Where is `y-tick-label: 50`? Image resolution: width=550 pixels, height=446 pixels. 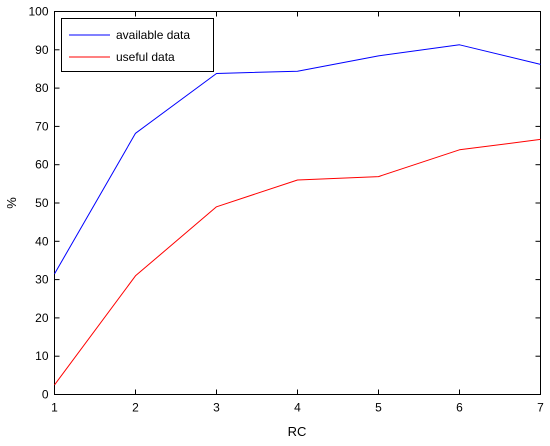 y-tick-label: 50 is located at coordinates (42, 203).